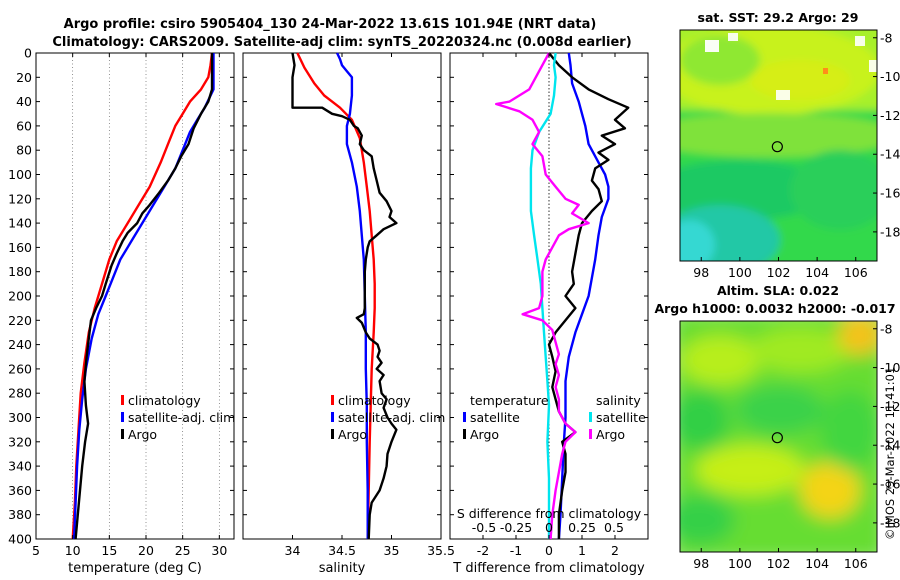 This screenshot has height=580, width=900. I want to click on y-tick-label: 260, so click(20, 368).